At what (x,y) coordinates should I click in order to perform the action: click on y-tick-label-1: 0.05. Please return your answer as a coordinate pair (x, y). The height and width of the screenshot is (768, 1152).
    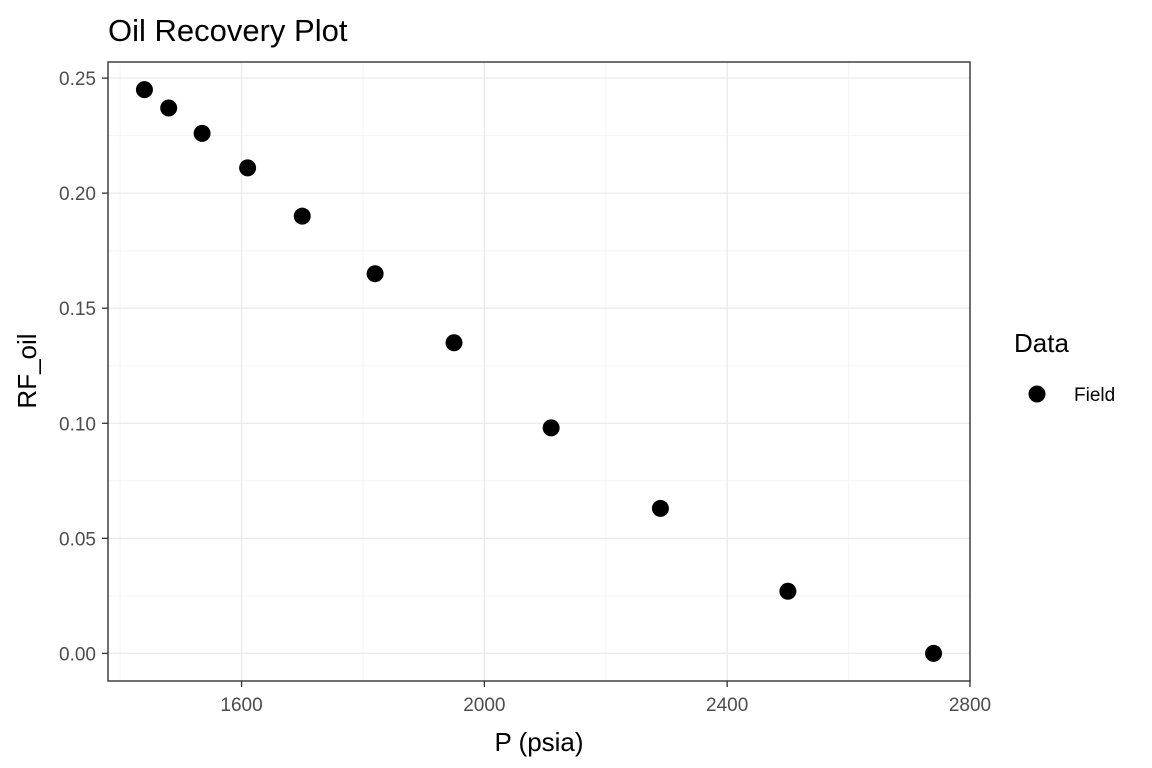
    Looking at the image, I should click on (77, 539).